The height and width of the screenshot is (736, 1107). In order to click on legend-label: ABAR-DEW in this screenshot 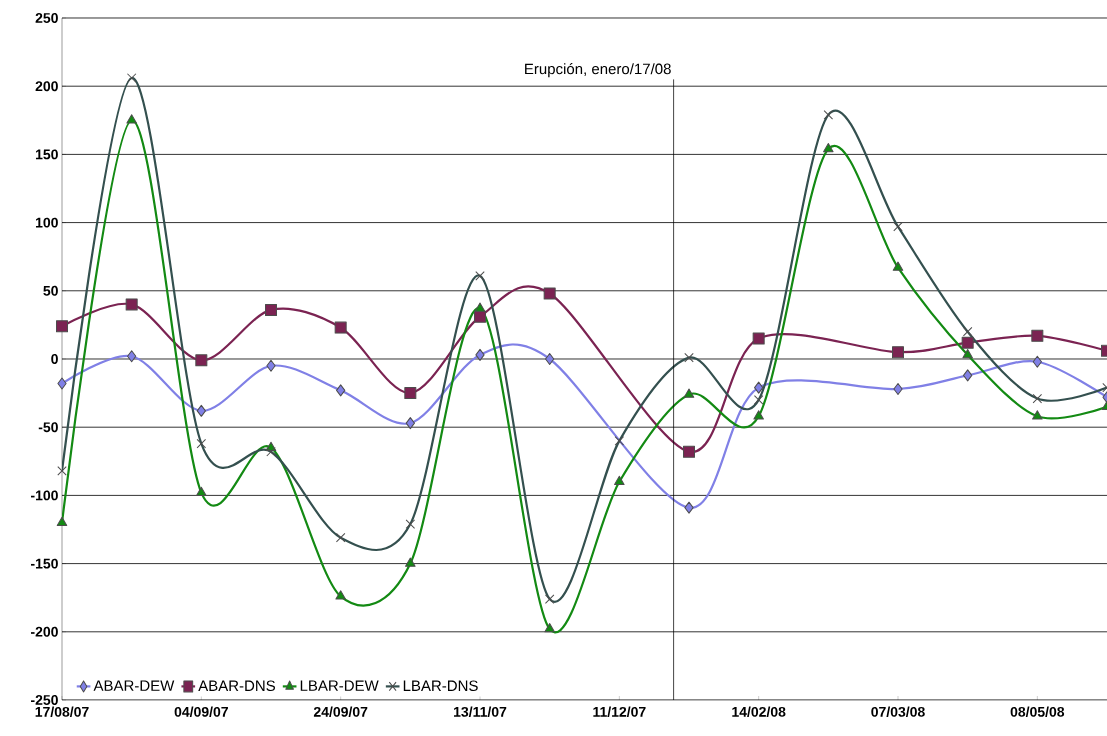, I will do `click(134, 685)`.